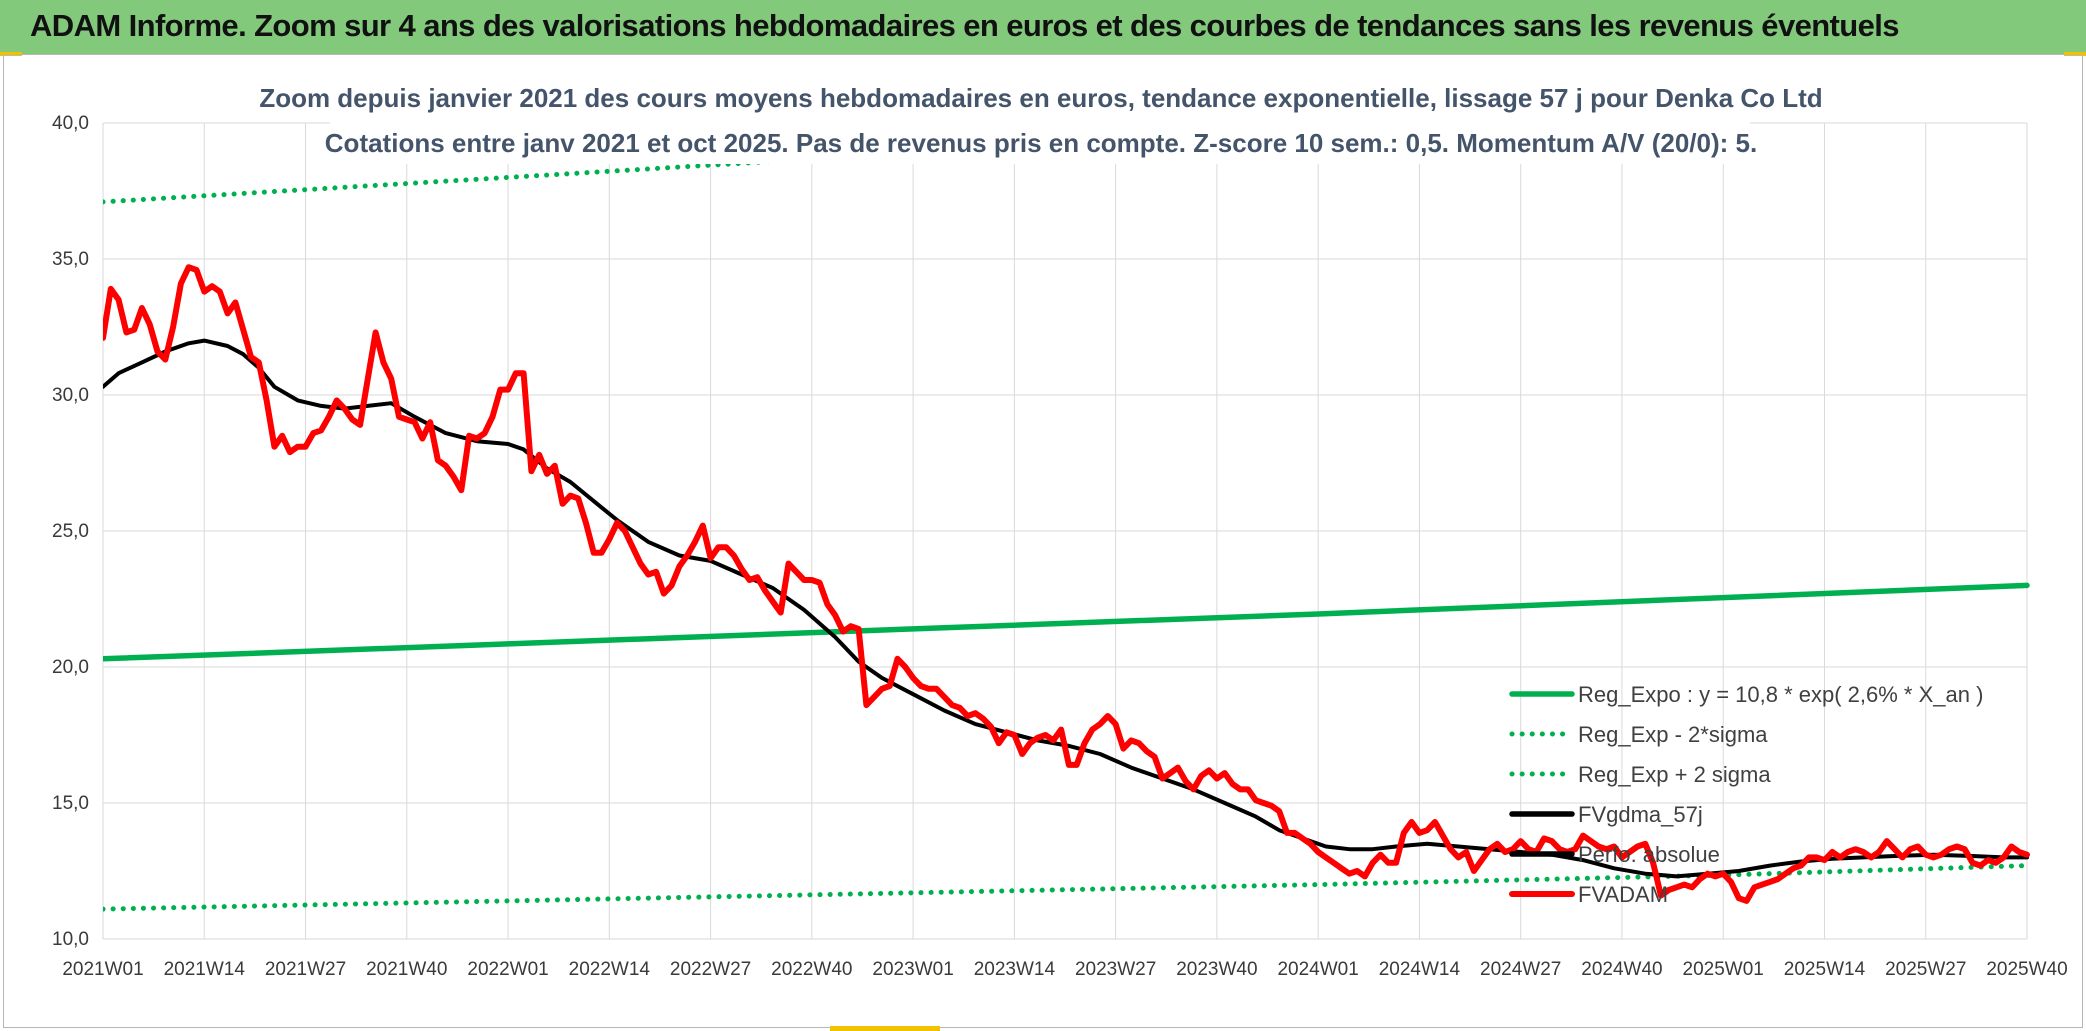 The height and width of the screenshot is (1031, 2086). I want to click on y-tick-label: 10,0, so click(70, 939).